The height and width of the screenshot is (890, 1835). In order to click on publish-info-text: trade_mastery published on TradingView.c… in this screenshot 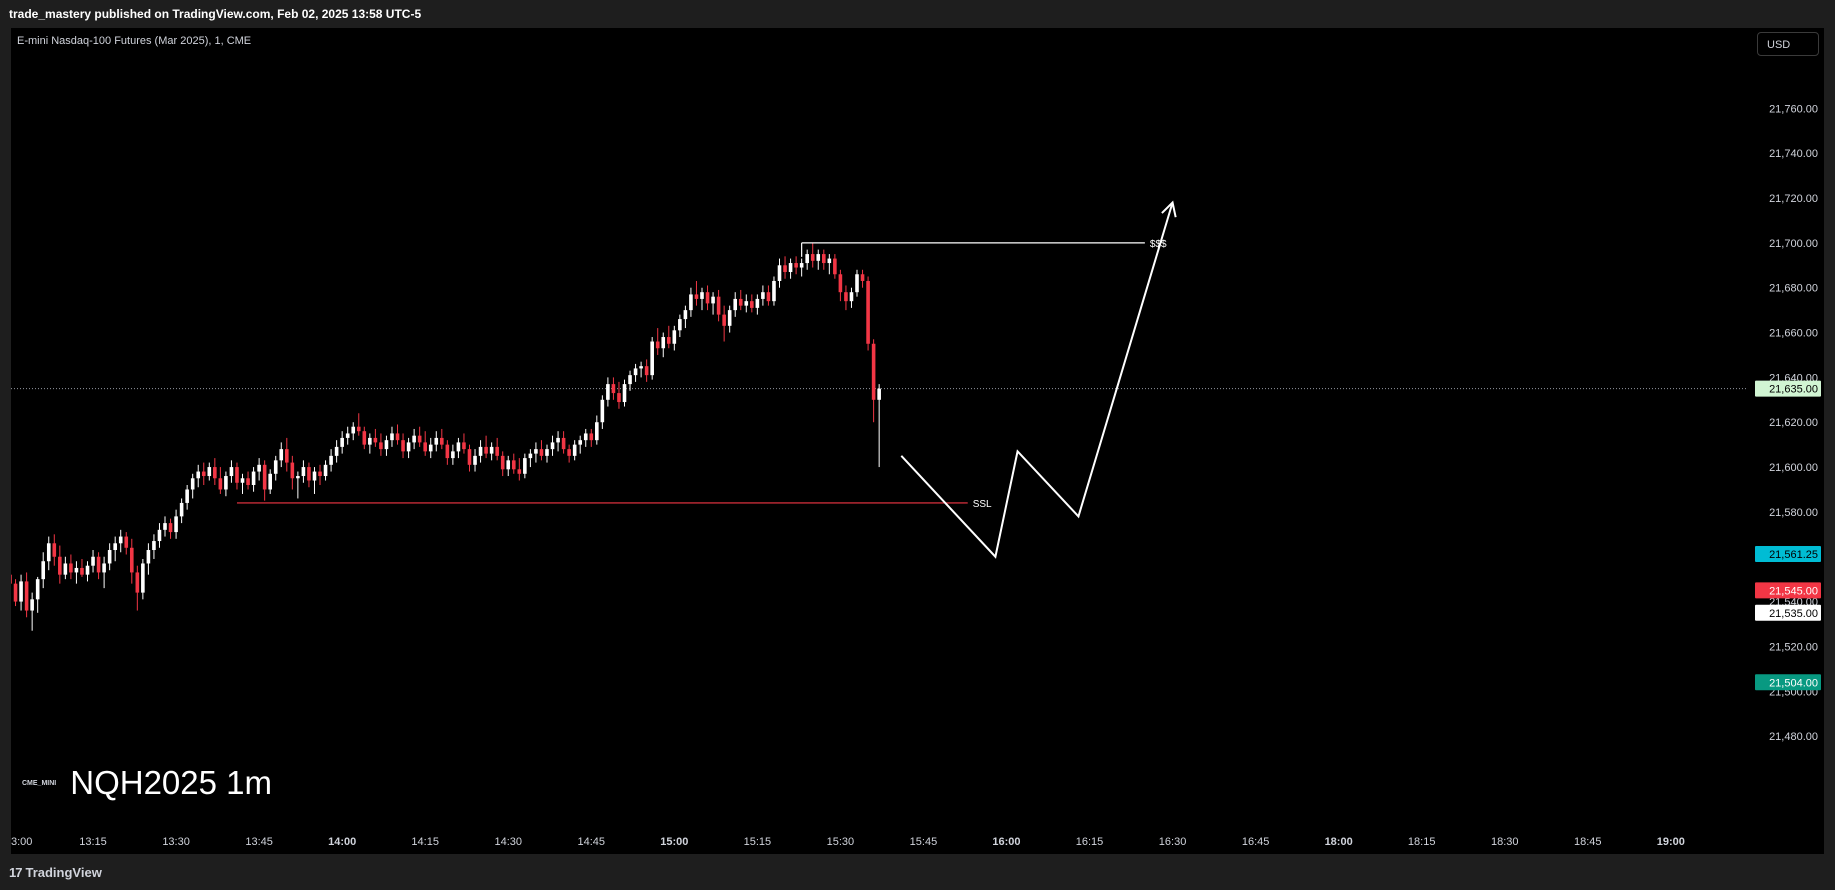, I will do `click(215, 14)`.